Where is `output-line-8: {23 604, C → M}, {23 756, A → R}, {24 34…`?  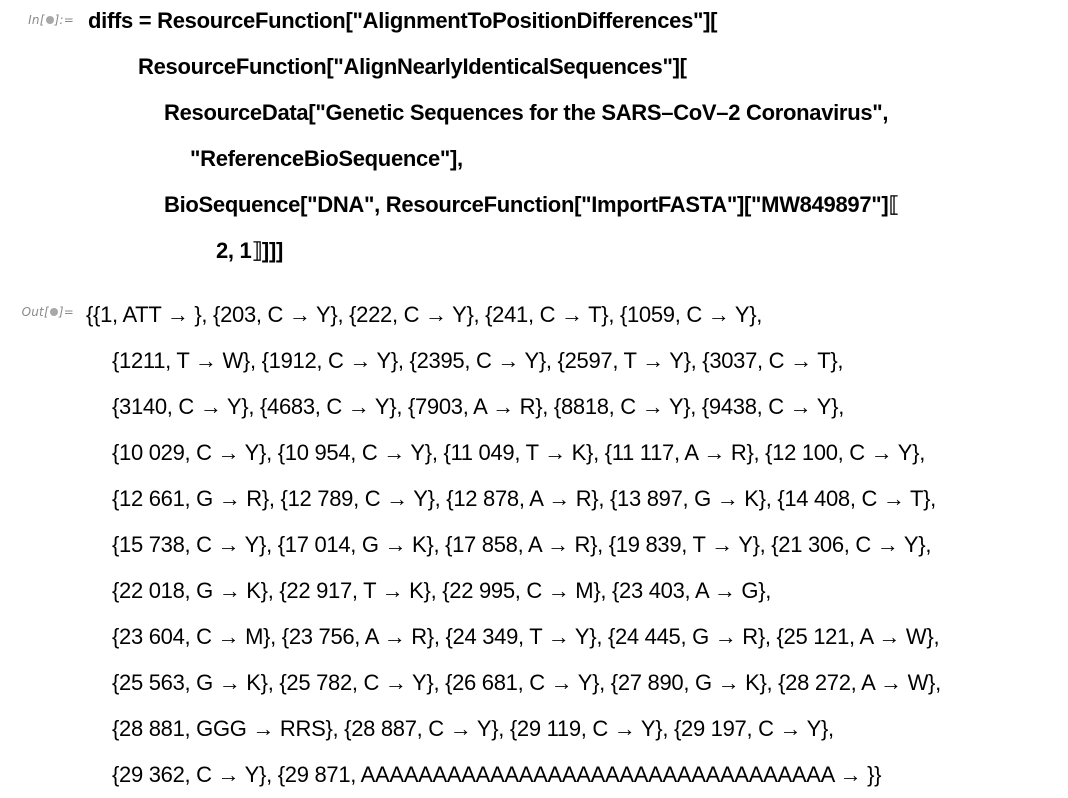 output-line-8: {23 604, C → M}, {23 756, A → R}, {24 34… is located at coordinates (526, 636).